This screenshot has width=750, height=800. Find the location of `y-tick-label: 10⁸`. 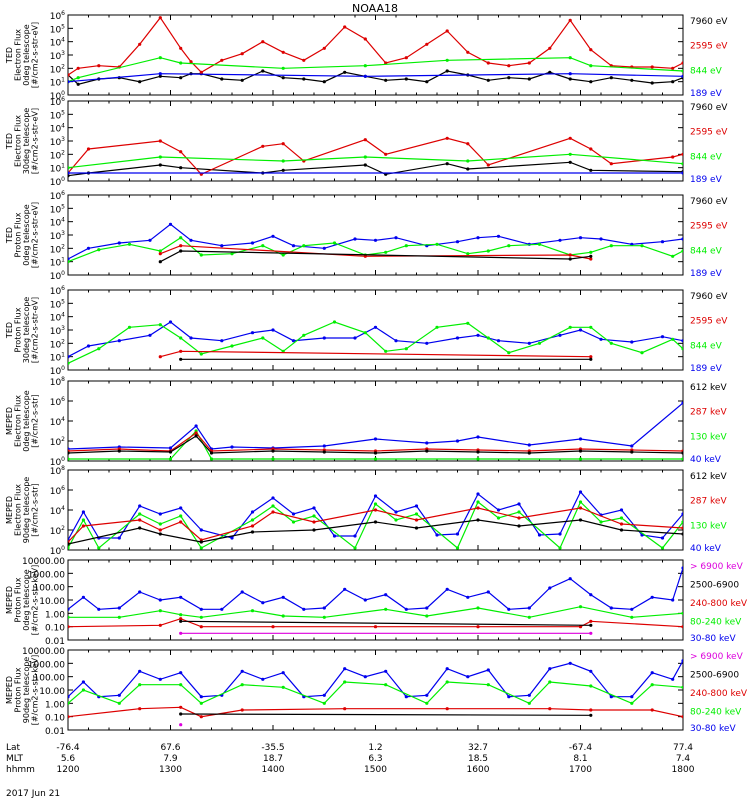

y-tick-label: 10⁸ is located at coordinates (57, 382).